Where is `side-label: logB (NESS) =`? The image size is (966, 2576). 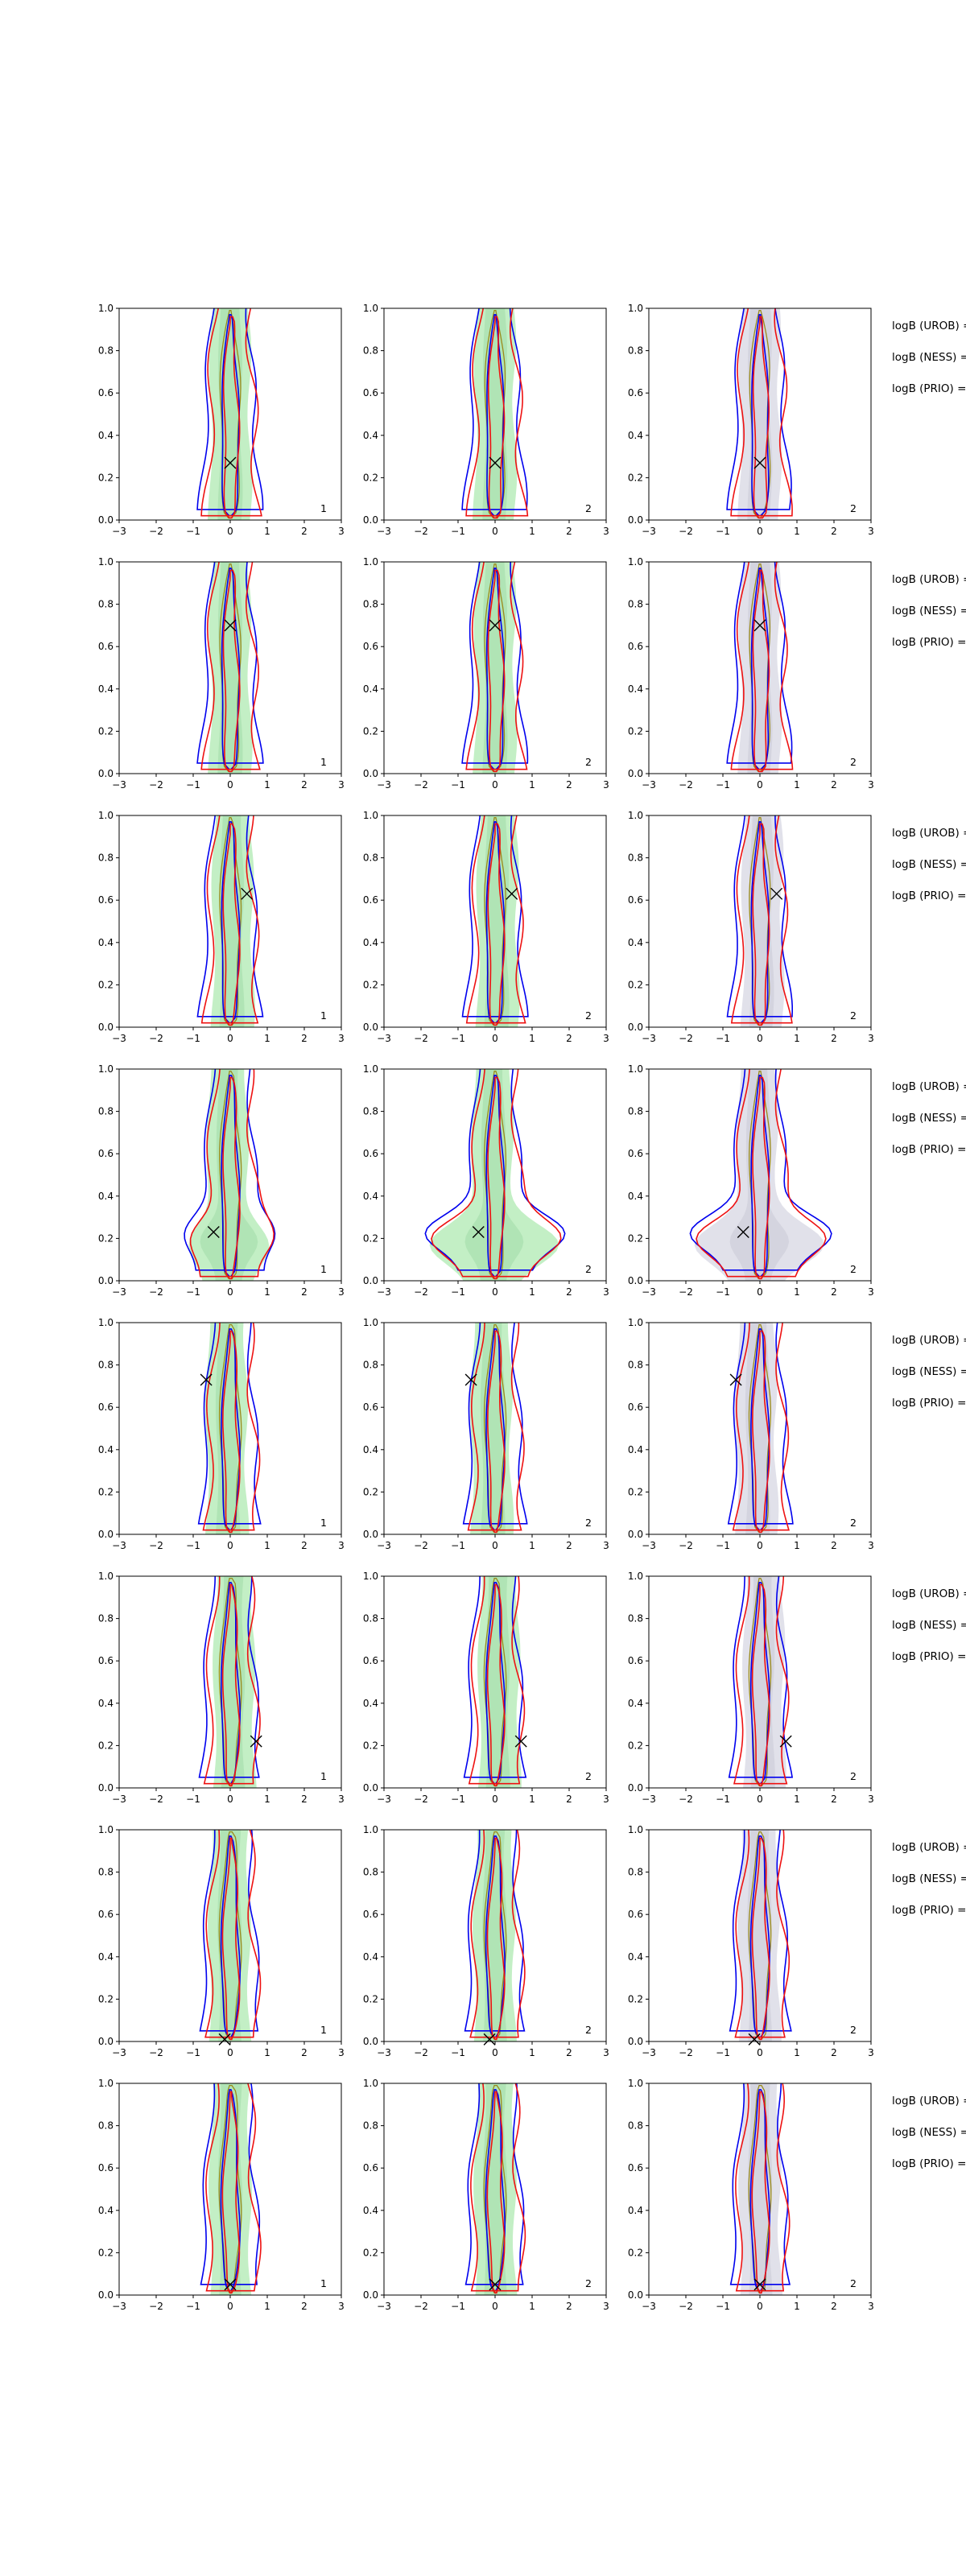
side-label: logB (NESS) = is located at coordinates (929, 1118).